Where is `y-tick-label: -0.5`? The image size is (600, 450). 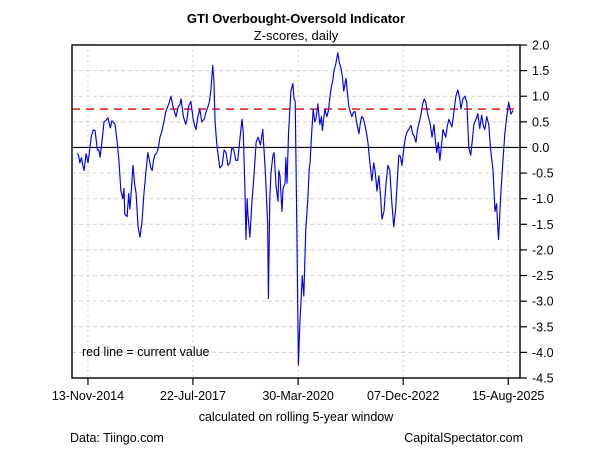 y-tick-label: -0.5 is located at coordinates (543, 174).